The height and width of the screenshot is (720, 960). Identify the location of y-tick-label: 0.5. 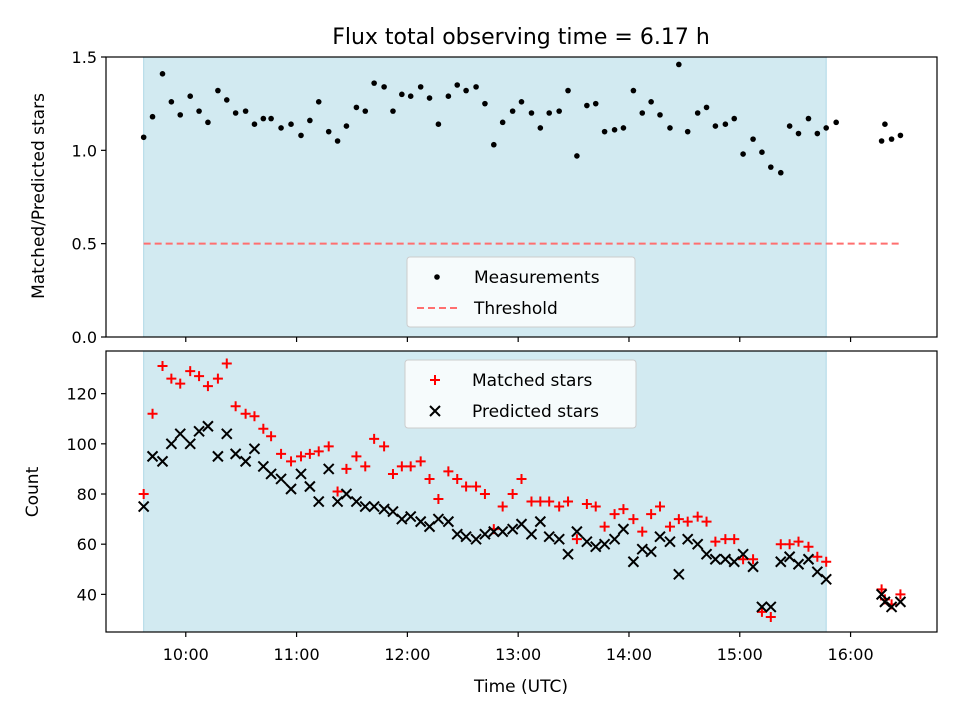
(84, 244).